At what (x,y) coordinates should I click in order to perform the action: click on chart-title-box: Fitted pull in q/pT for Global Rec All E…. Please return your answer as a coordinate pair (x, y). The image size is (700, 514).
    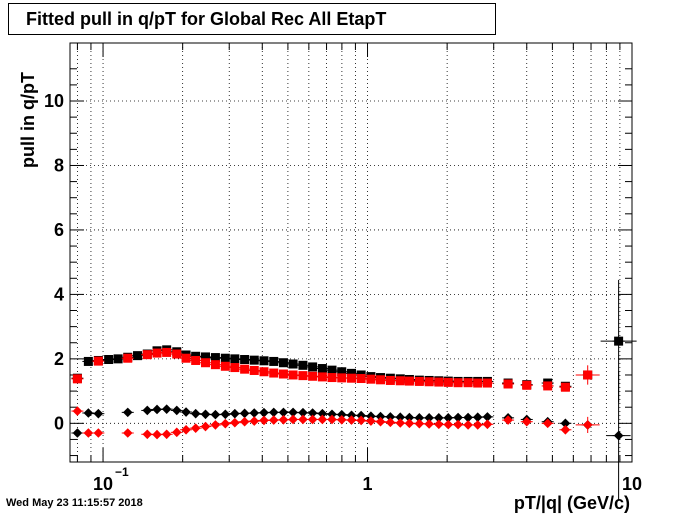
    Looking at the image, I should click on (252, 19).